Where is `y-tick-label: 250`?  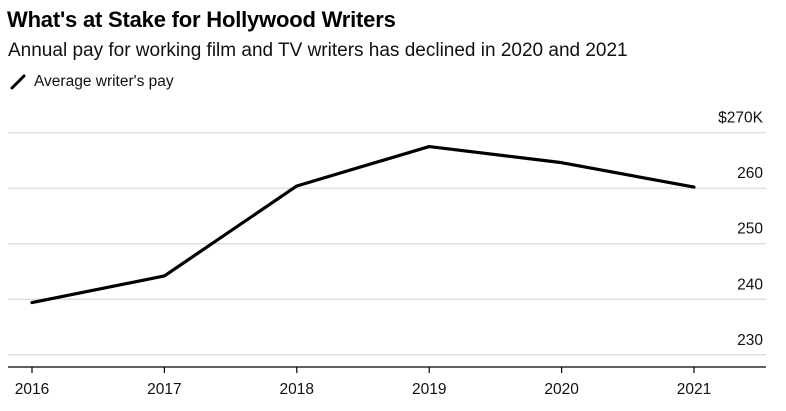
y-tick-label: 250 is located at coordinates (750, 229).